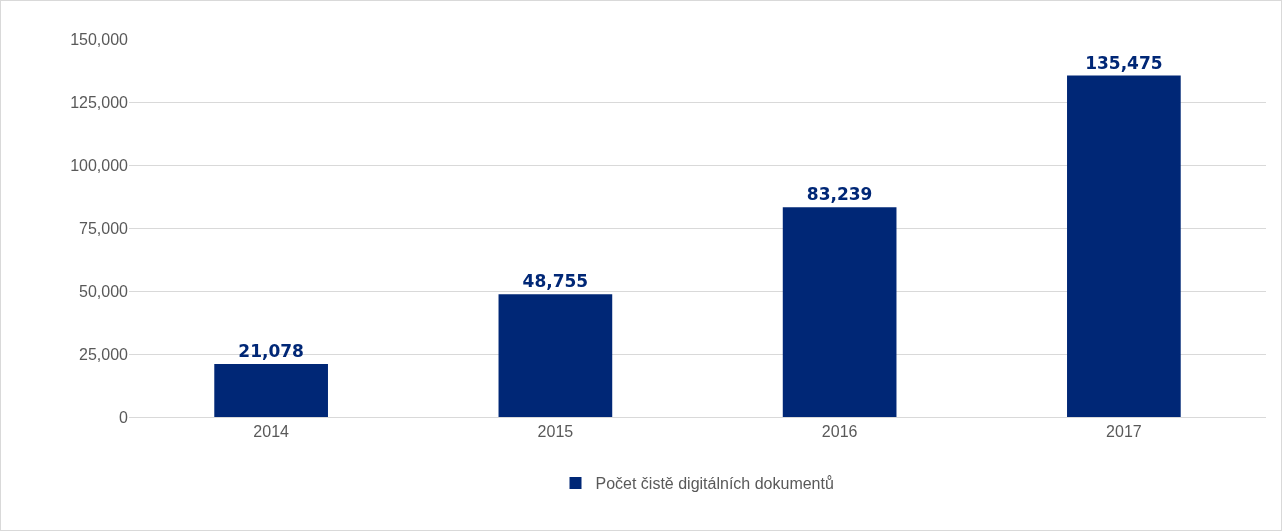 This screenshot has width=1282, height=531. I want to click on data-label: 48,755, so click(555, 281).